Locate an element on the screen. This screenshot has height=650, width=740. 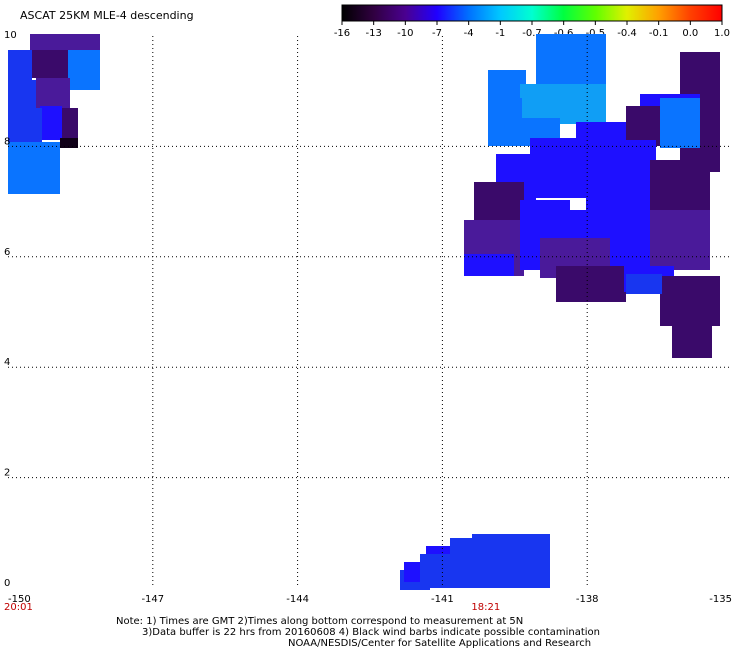
latitude-label: 6 is located at coordinates (7, 252).